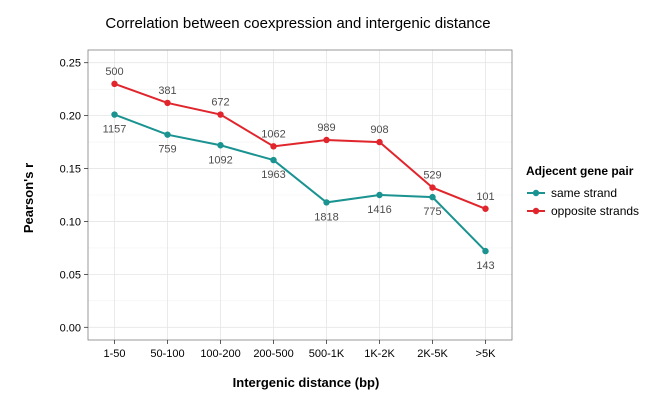 This screenshot has width=652, height=405. Describe the element at coordinates (432, 212) in the screenshot. I see `data-label: 775` at that location.